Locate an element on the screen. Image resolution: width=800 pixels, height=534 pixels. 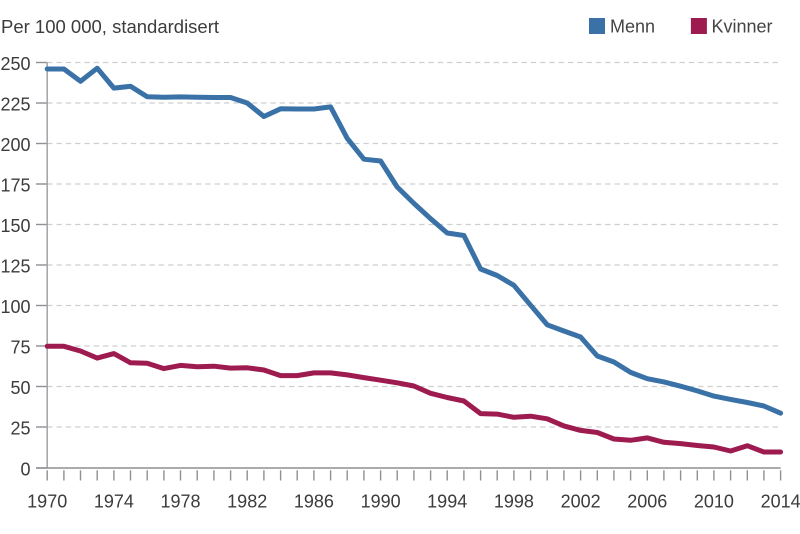
svg-text: 0 is located at coordinates (25, 469).